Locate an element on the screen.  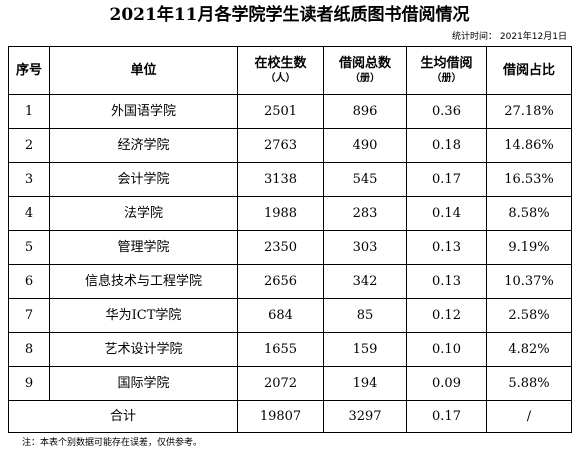
cell-borrows: 194 is located at coordinates (365, 383).